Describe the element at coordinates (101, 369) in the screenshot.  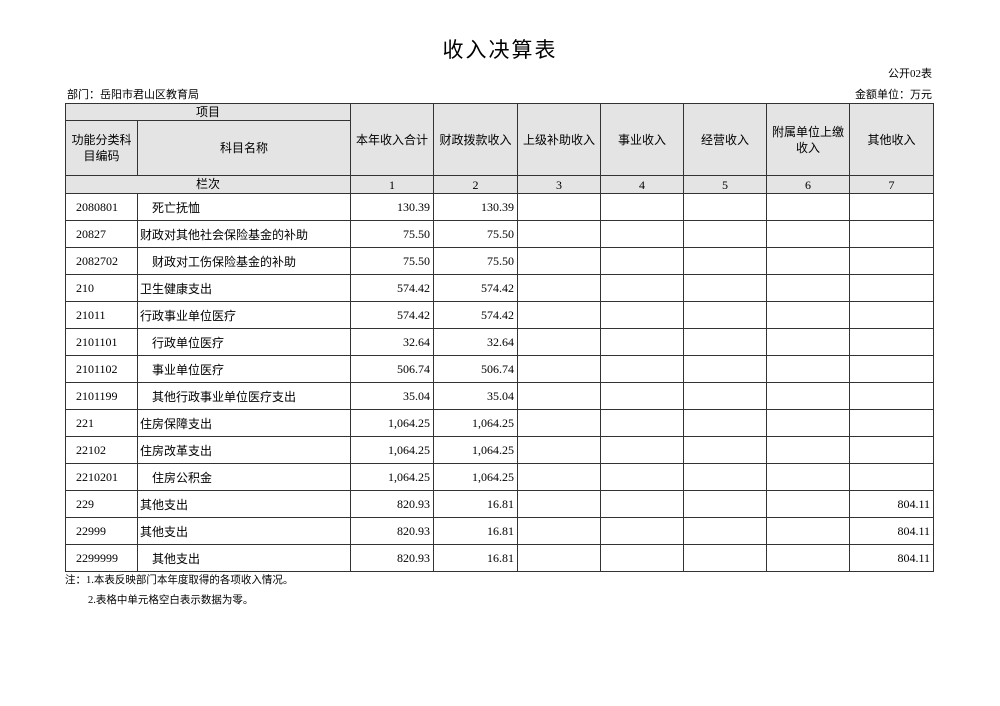
I see `code-cell: 2101102` at that location.